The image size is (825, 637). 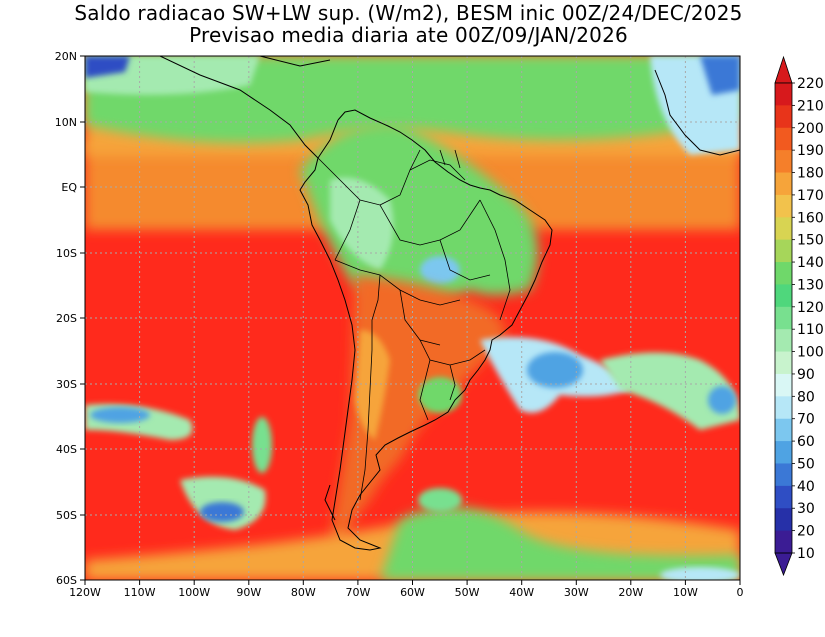 I want to click on colorbar-label: 170, so click(x=810, y=196).